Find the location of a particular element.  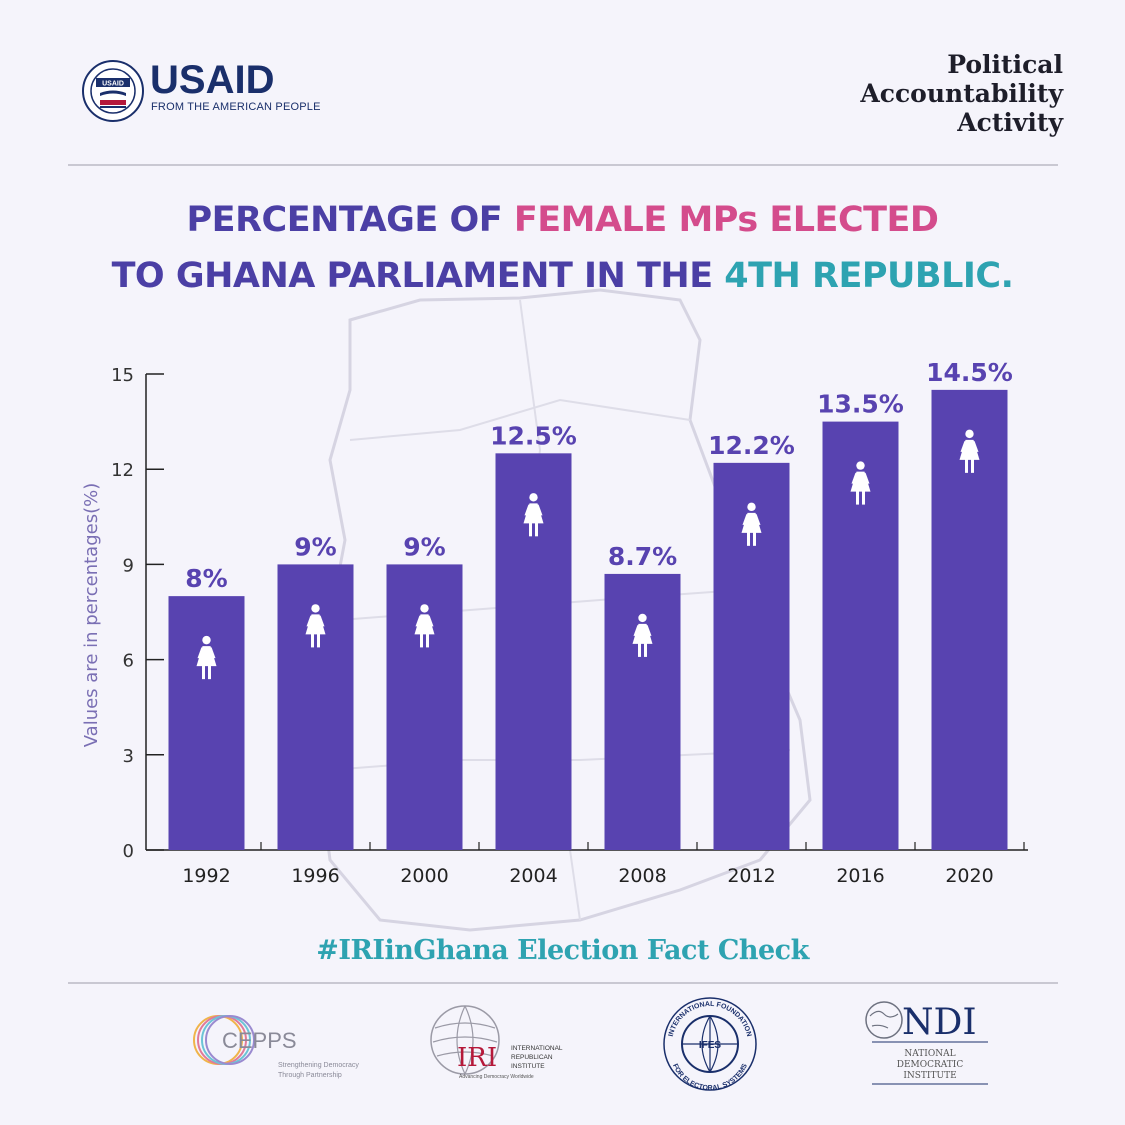

y-tick-label: 3 is located at coordinates (128, 756).